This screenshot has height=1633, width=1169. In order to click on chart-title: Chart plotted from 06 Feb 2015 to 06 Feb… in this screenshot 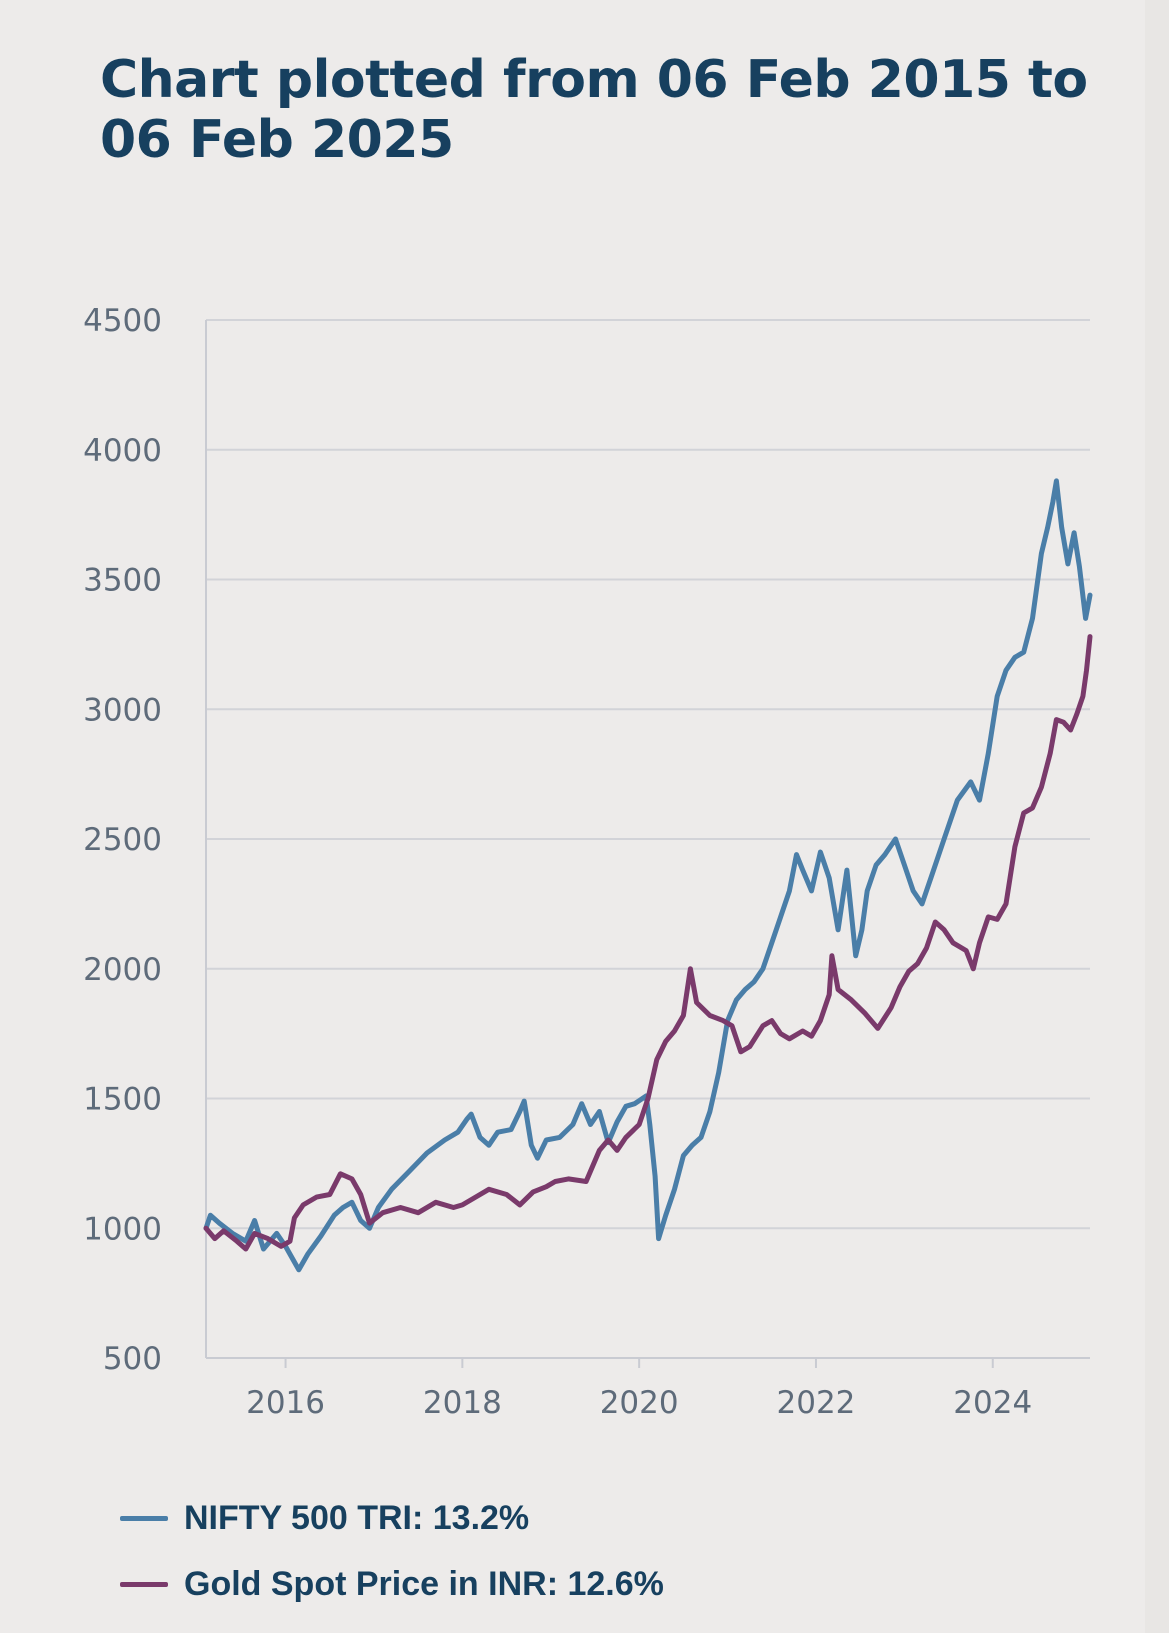, I will do `click(594, 110)`.